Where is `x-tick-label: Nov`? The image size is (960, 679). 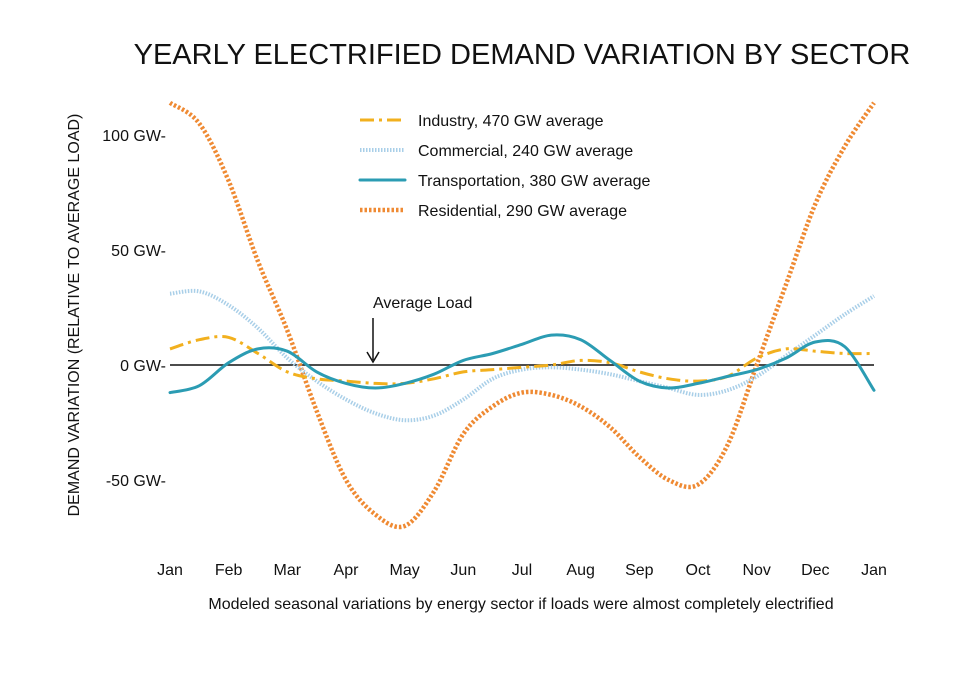
x-tick-label: Nov is located at coordinates (756, 570).